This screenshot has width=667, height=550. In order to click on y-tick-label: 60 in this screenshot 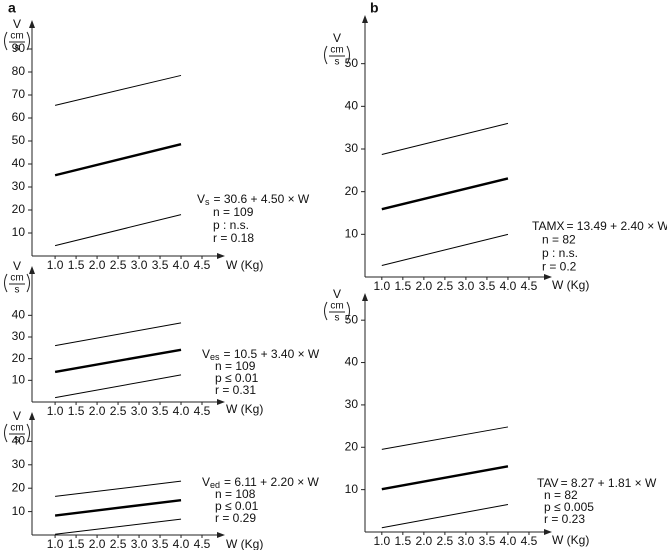, I will do `click(19, 117)`.